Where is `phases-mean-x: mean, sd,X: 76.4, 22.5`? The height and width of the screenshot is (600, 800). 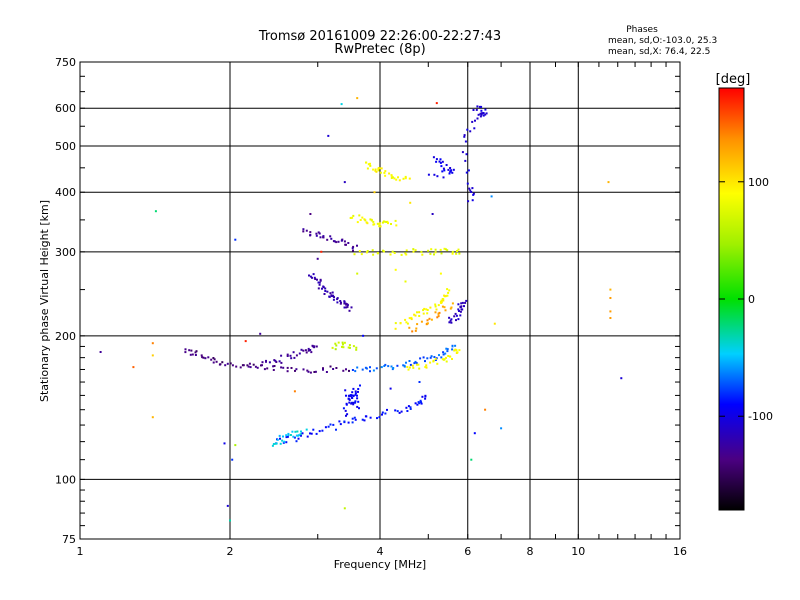 phases-mean-x: mean, sd,X: 76.4, 22.5 is located at coordinates (659, 52).